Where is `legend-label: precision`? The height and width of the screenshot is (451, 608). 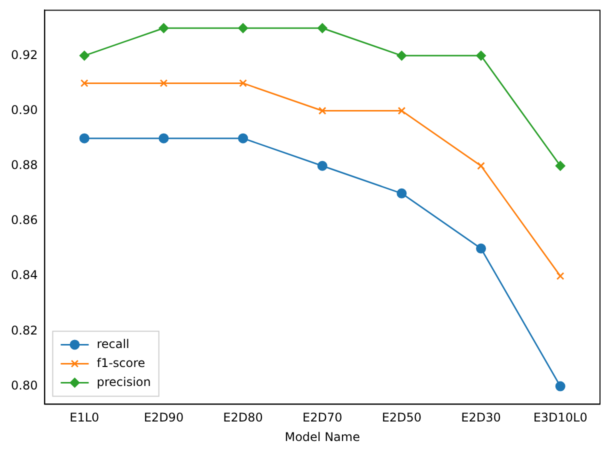
legend-label: precision is located at coordinates (123, 381).